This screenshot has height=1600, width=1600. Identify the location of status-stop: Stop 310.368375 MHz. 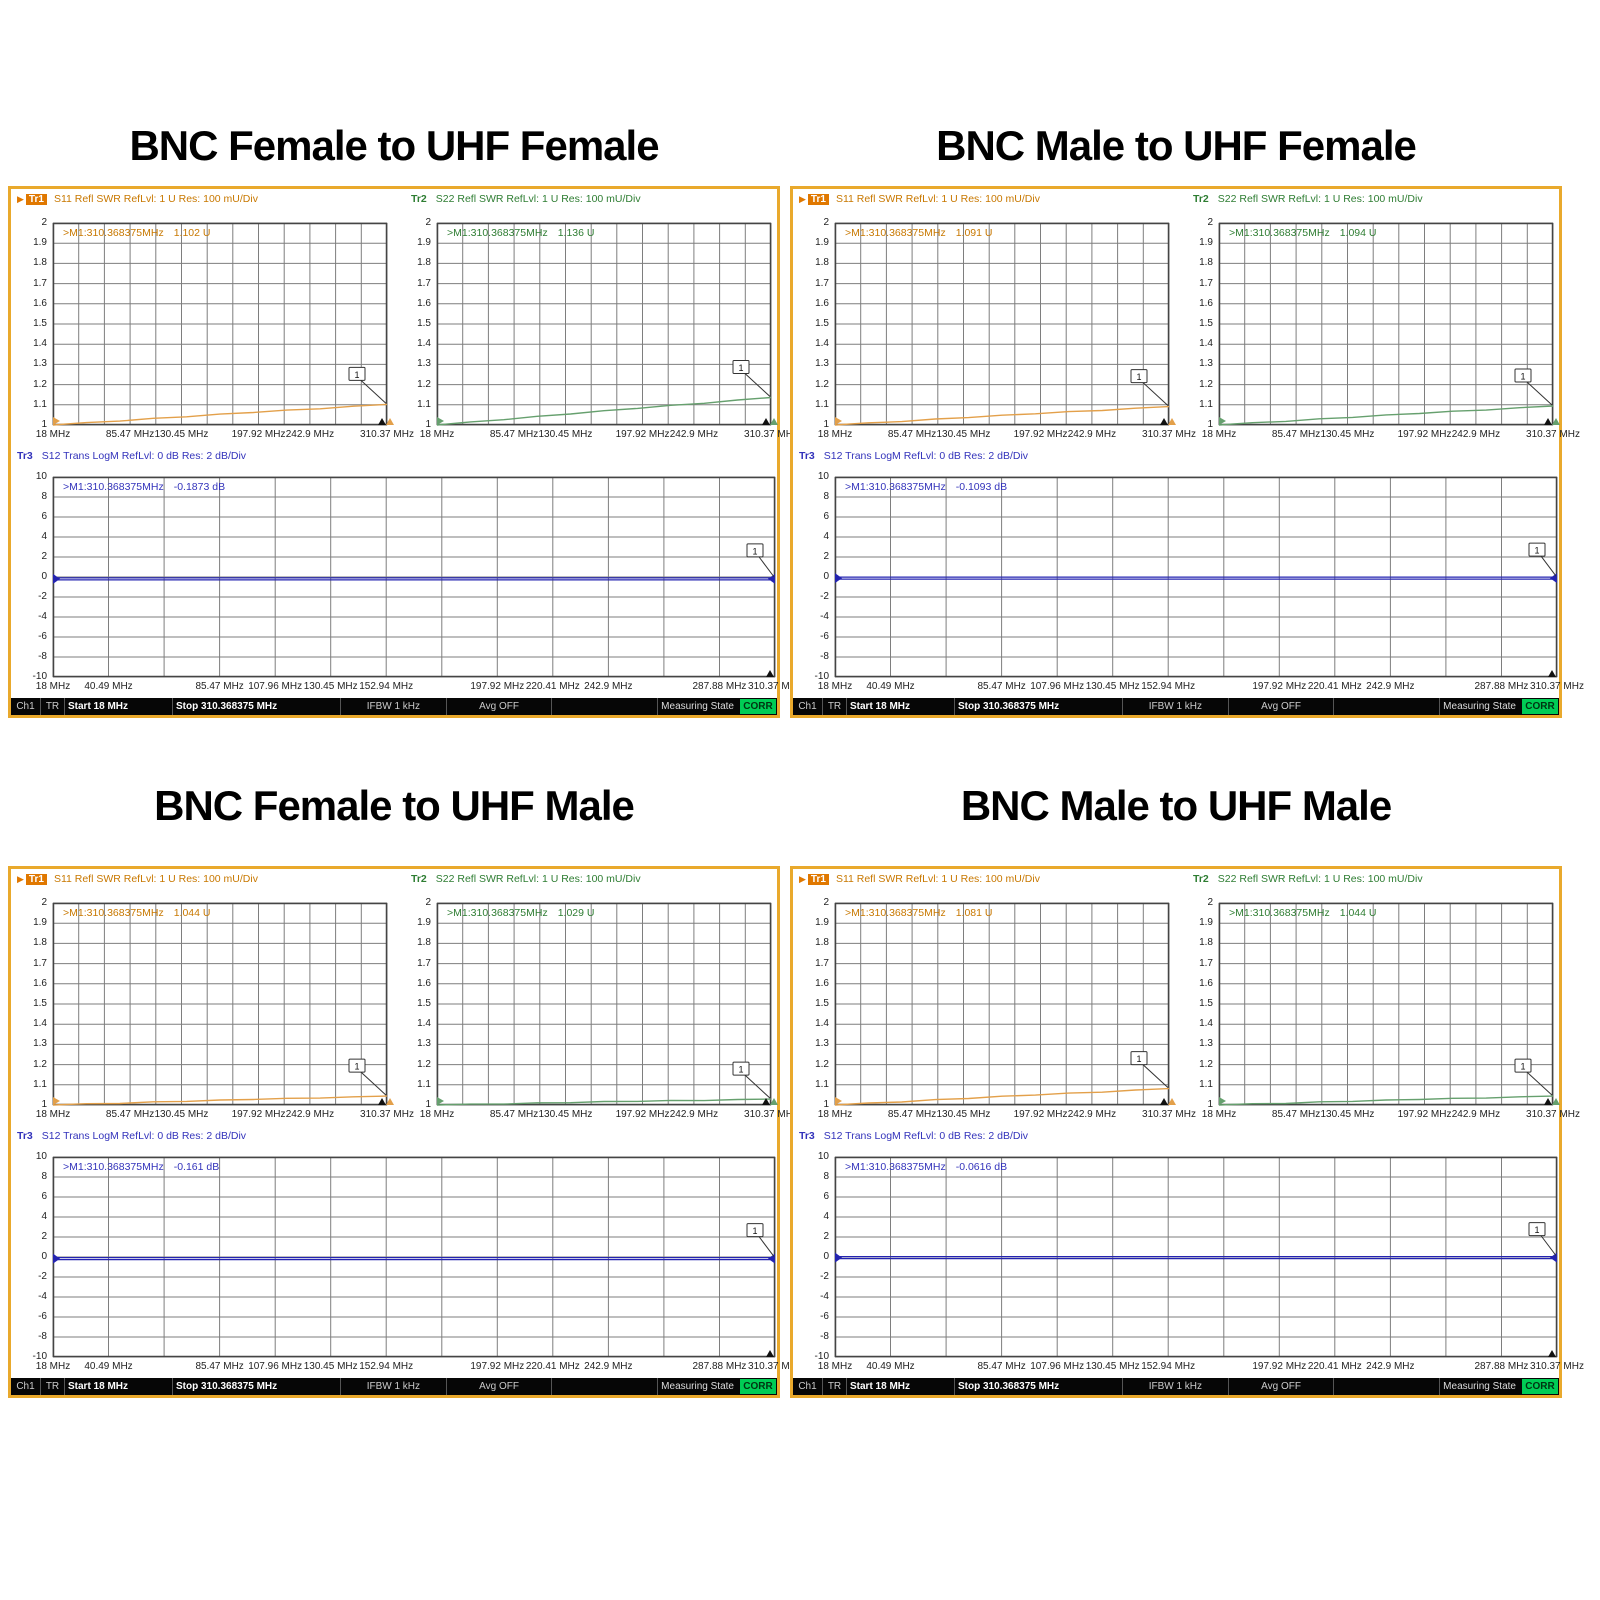
(1039, 1386).